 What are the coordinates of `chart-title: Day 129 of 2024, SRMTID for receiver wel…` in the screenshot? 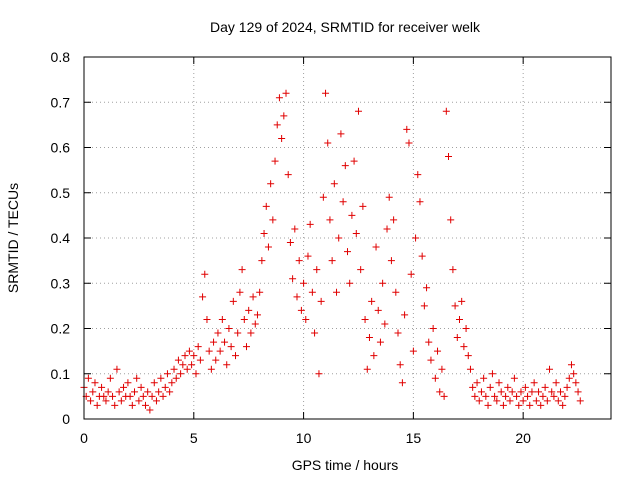 It's located at (345, 27).